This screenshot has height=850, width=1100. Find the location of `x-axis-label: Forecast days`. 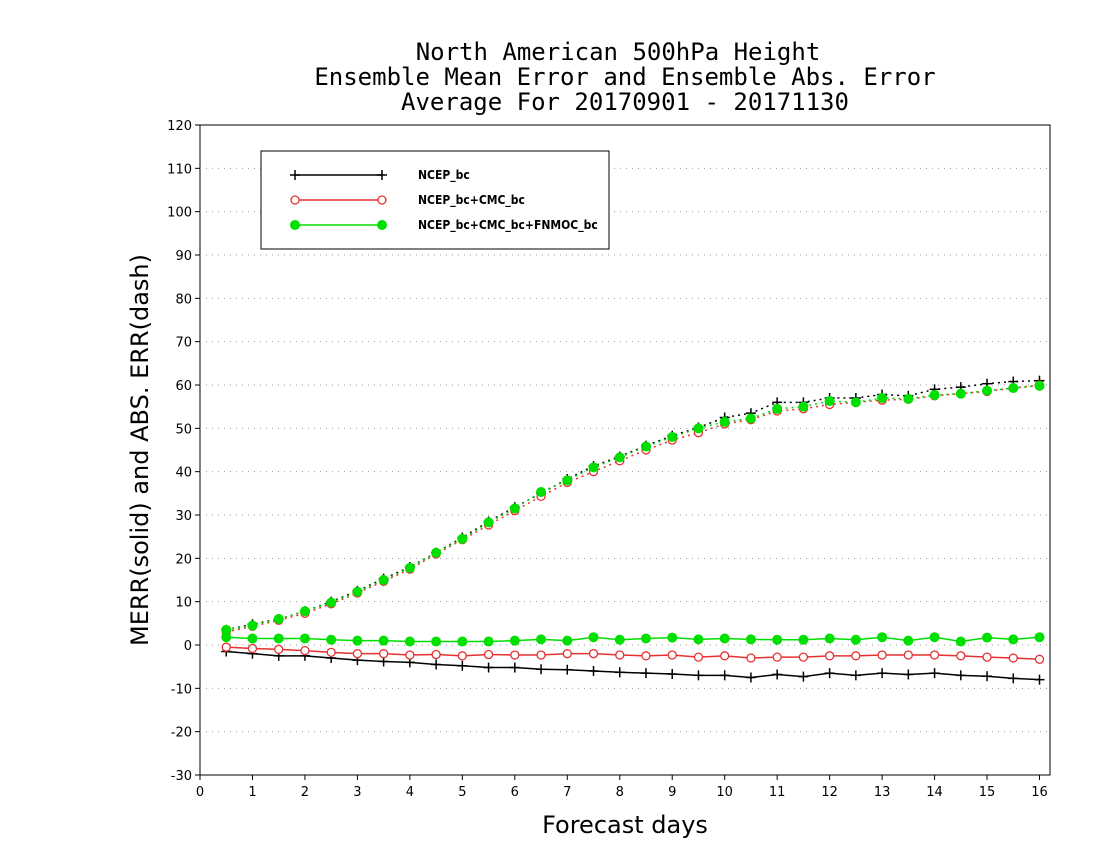

x-axis-label: Forecast days is located at coordinates (625, 825).